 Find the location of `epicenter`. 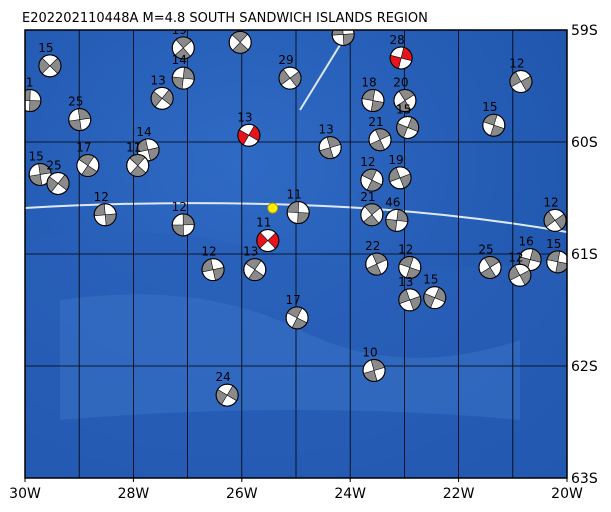

epicenter is located at coordinates (273, 208).